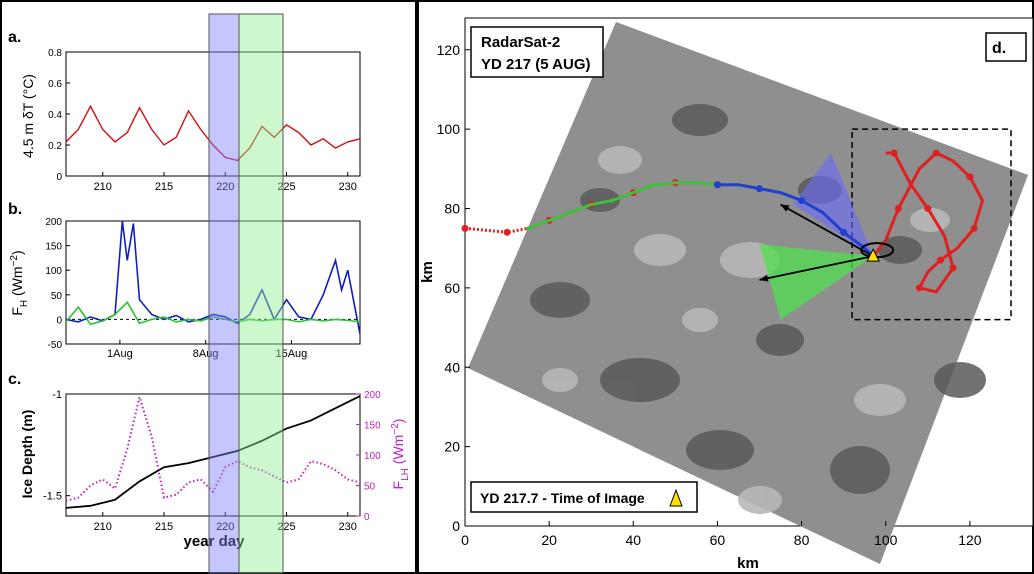 This screenshot has height=574, width=1034. What do you see at coordinates (103, 187) in the screenshot?
I see `a-xtick-label-0: 210` at bounding box center [103, 187].